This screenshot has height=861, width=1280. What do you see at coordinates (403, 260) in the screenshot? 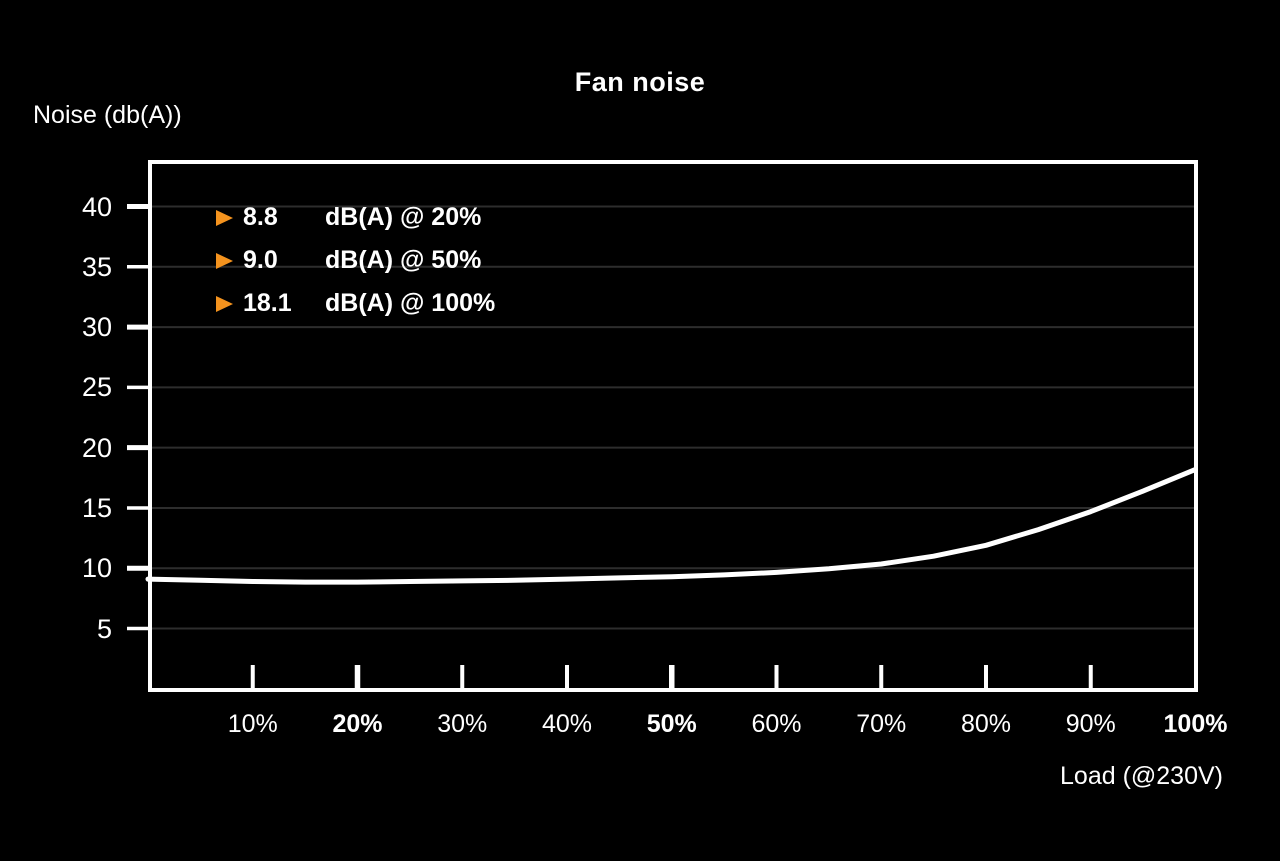
I see `legend-label: dB(A) @ 50%` at bounding box center [403, 260].